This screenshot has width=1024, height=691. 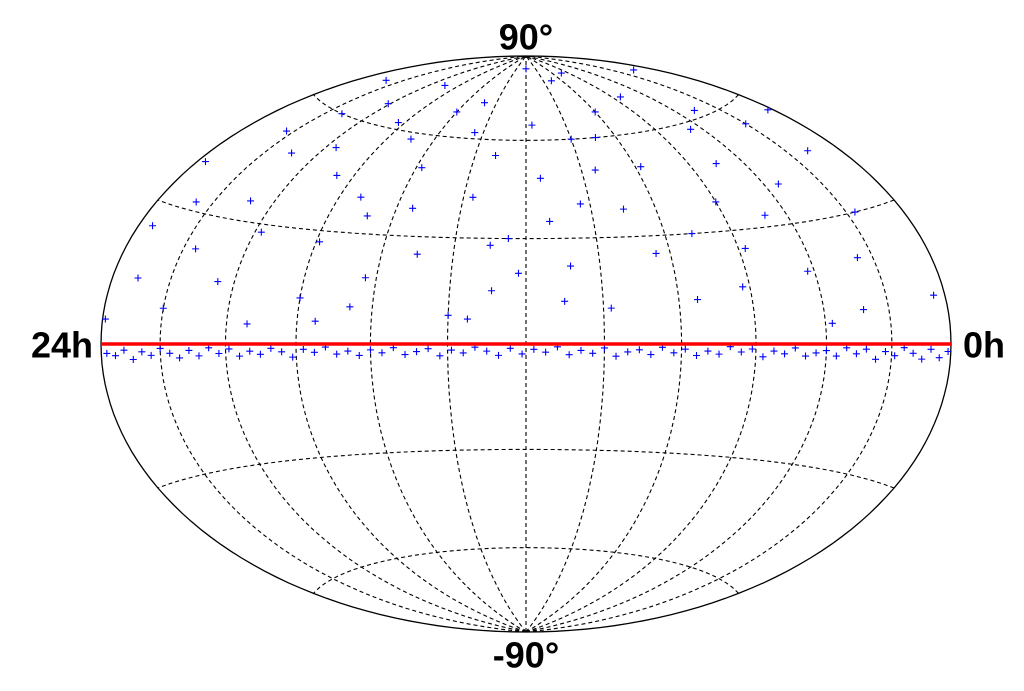 What do you see at coordinates (604, 344) in the screenshot?
I see `grid-meridian` at bounding box center [604, 344].